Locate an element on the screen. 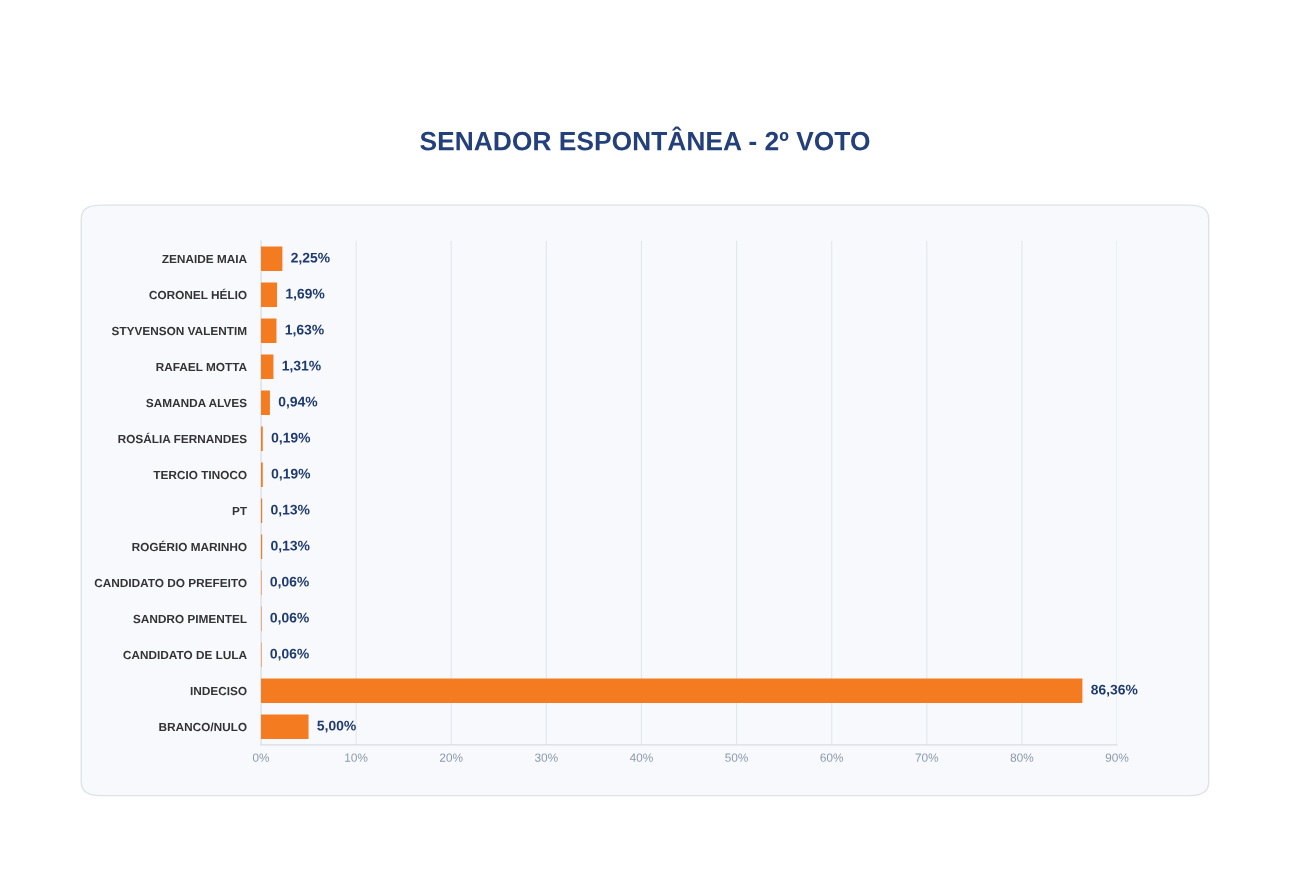  data-label: 2,25% is located at coordinates (310, 258).